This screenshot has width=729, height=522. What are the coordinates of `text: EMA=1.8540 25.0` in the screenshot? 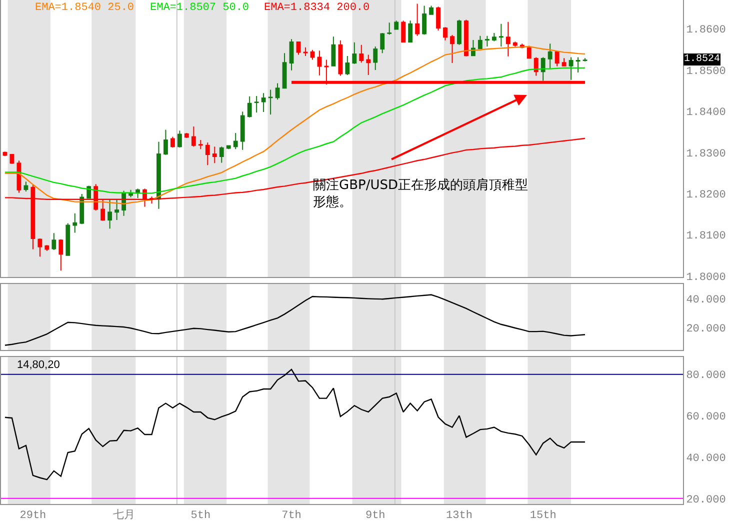 It's located at (84, 8).